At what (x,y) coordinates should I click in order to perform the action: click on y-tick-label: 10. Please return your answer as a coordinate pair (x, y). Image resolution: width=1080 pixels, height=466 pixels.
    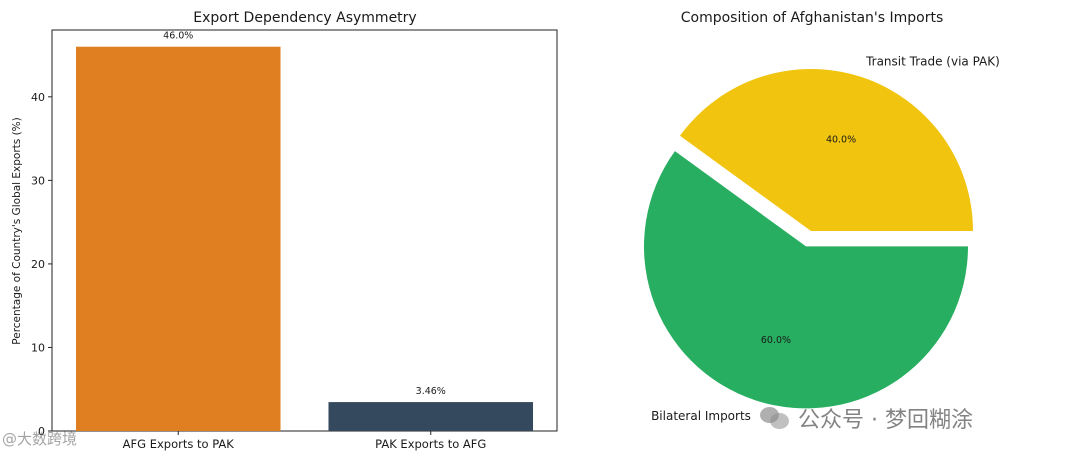
    Looking at the image, I should click on (38, 347).